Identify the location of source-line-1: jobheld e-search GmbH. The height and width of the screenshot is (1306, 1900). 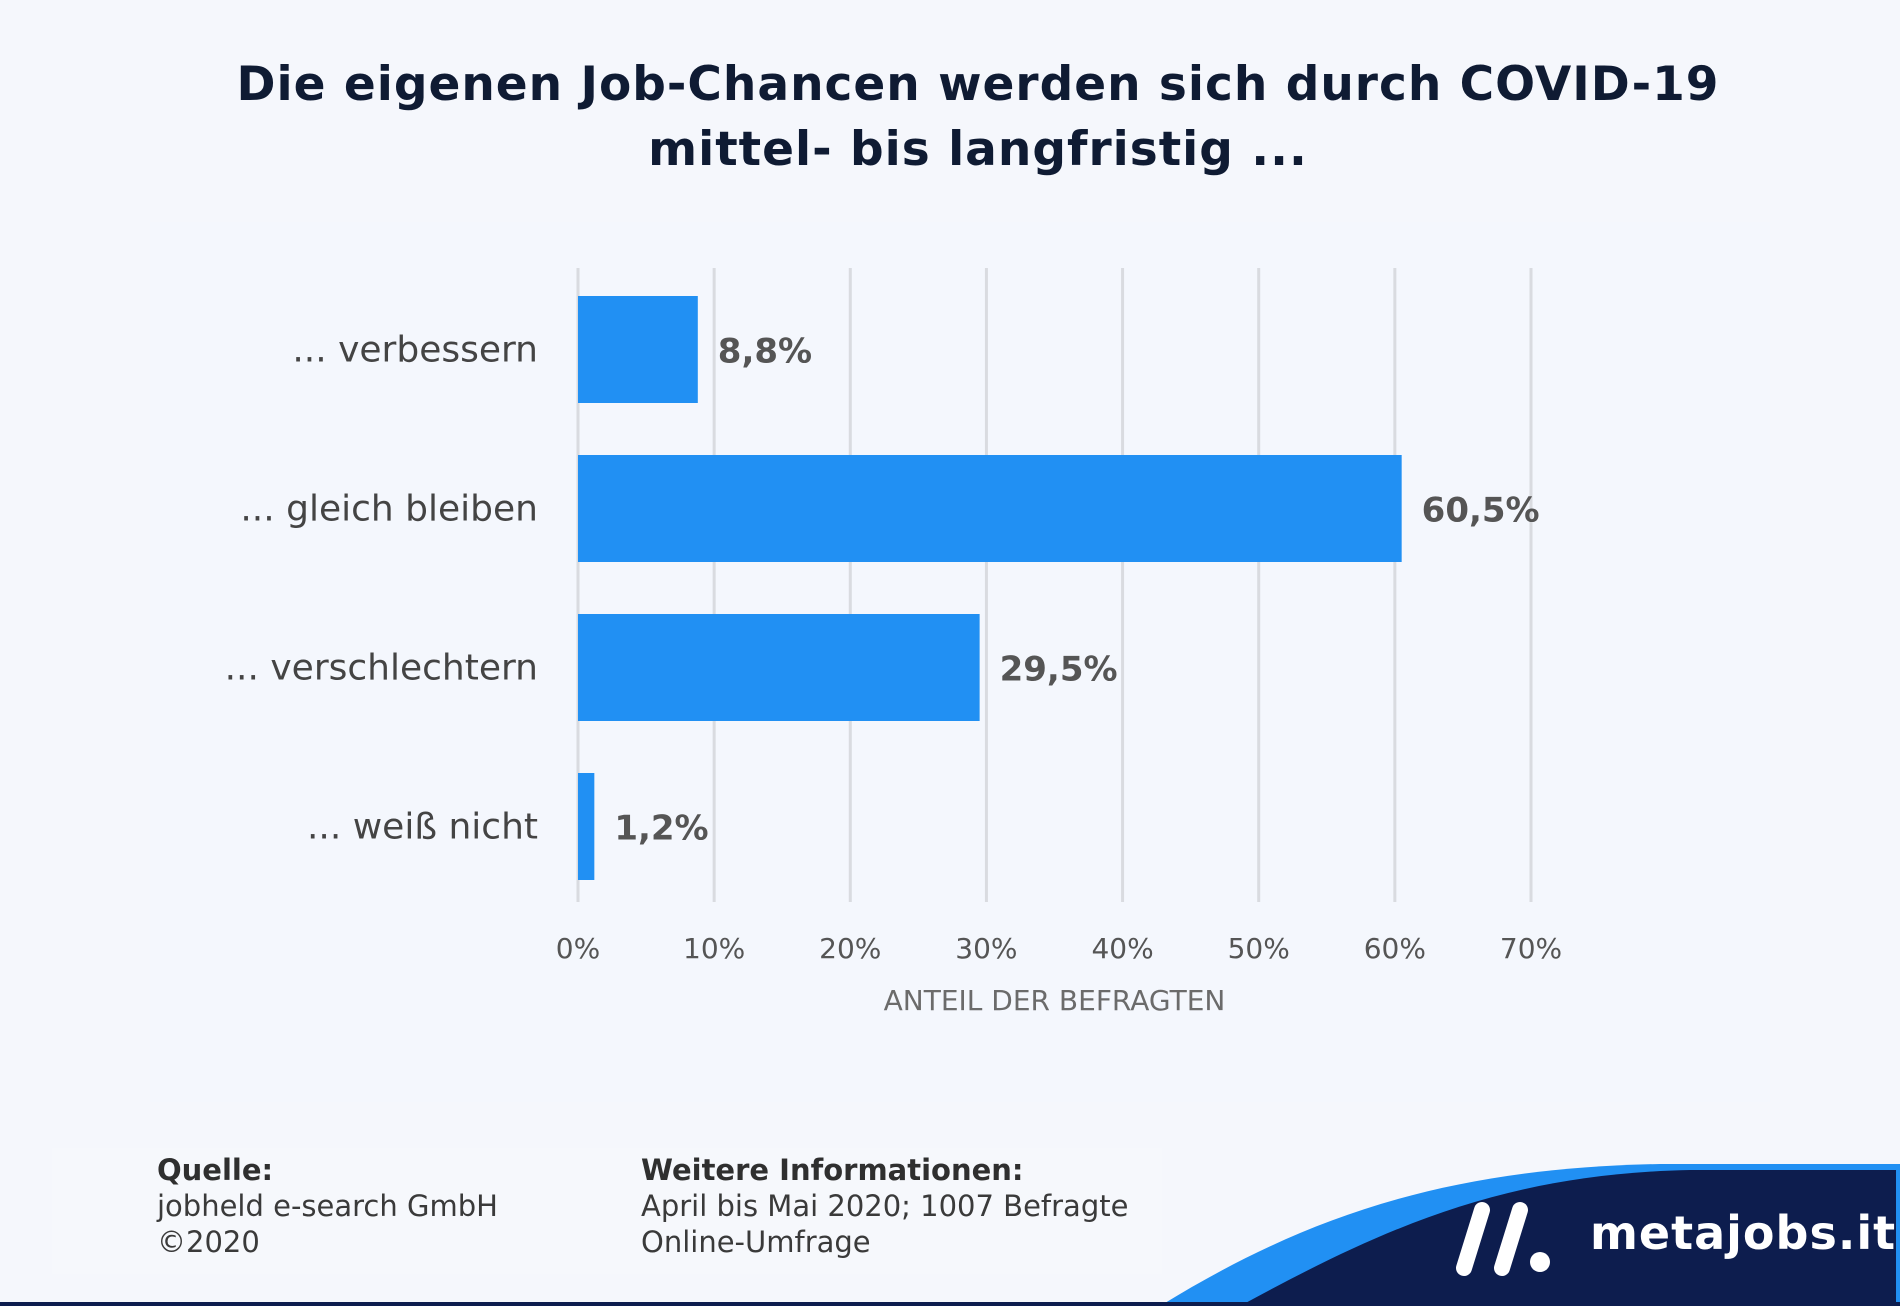
(327, 1206).